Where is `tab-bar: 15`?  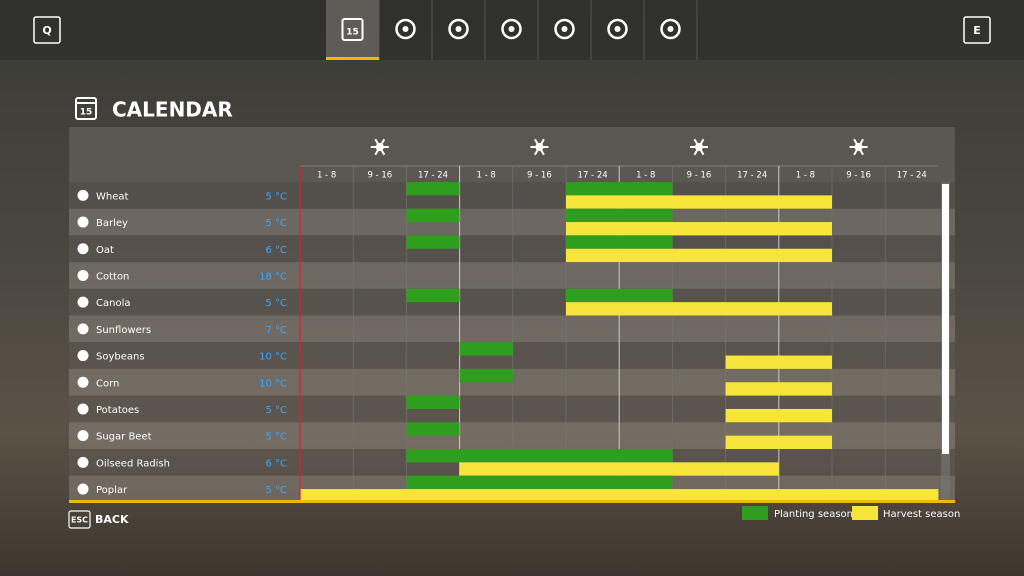
tab-bar: 15 is located at coordinates (512, 30).